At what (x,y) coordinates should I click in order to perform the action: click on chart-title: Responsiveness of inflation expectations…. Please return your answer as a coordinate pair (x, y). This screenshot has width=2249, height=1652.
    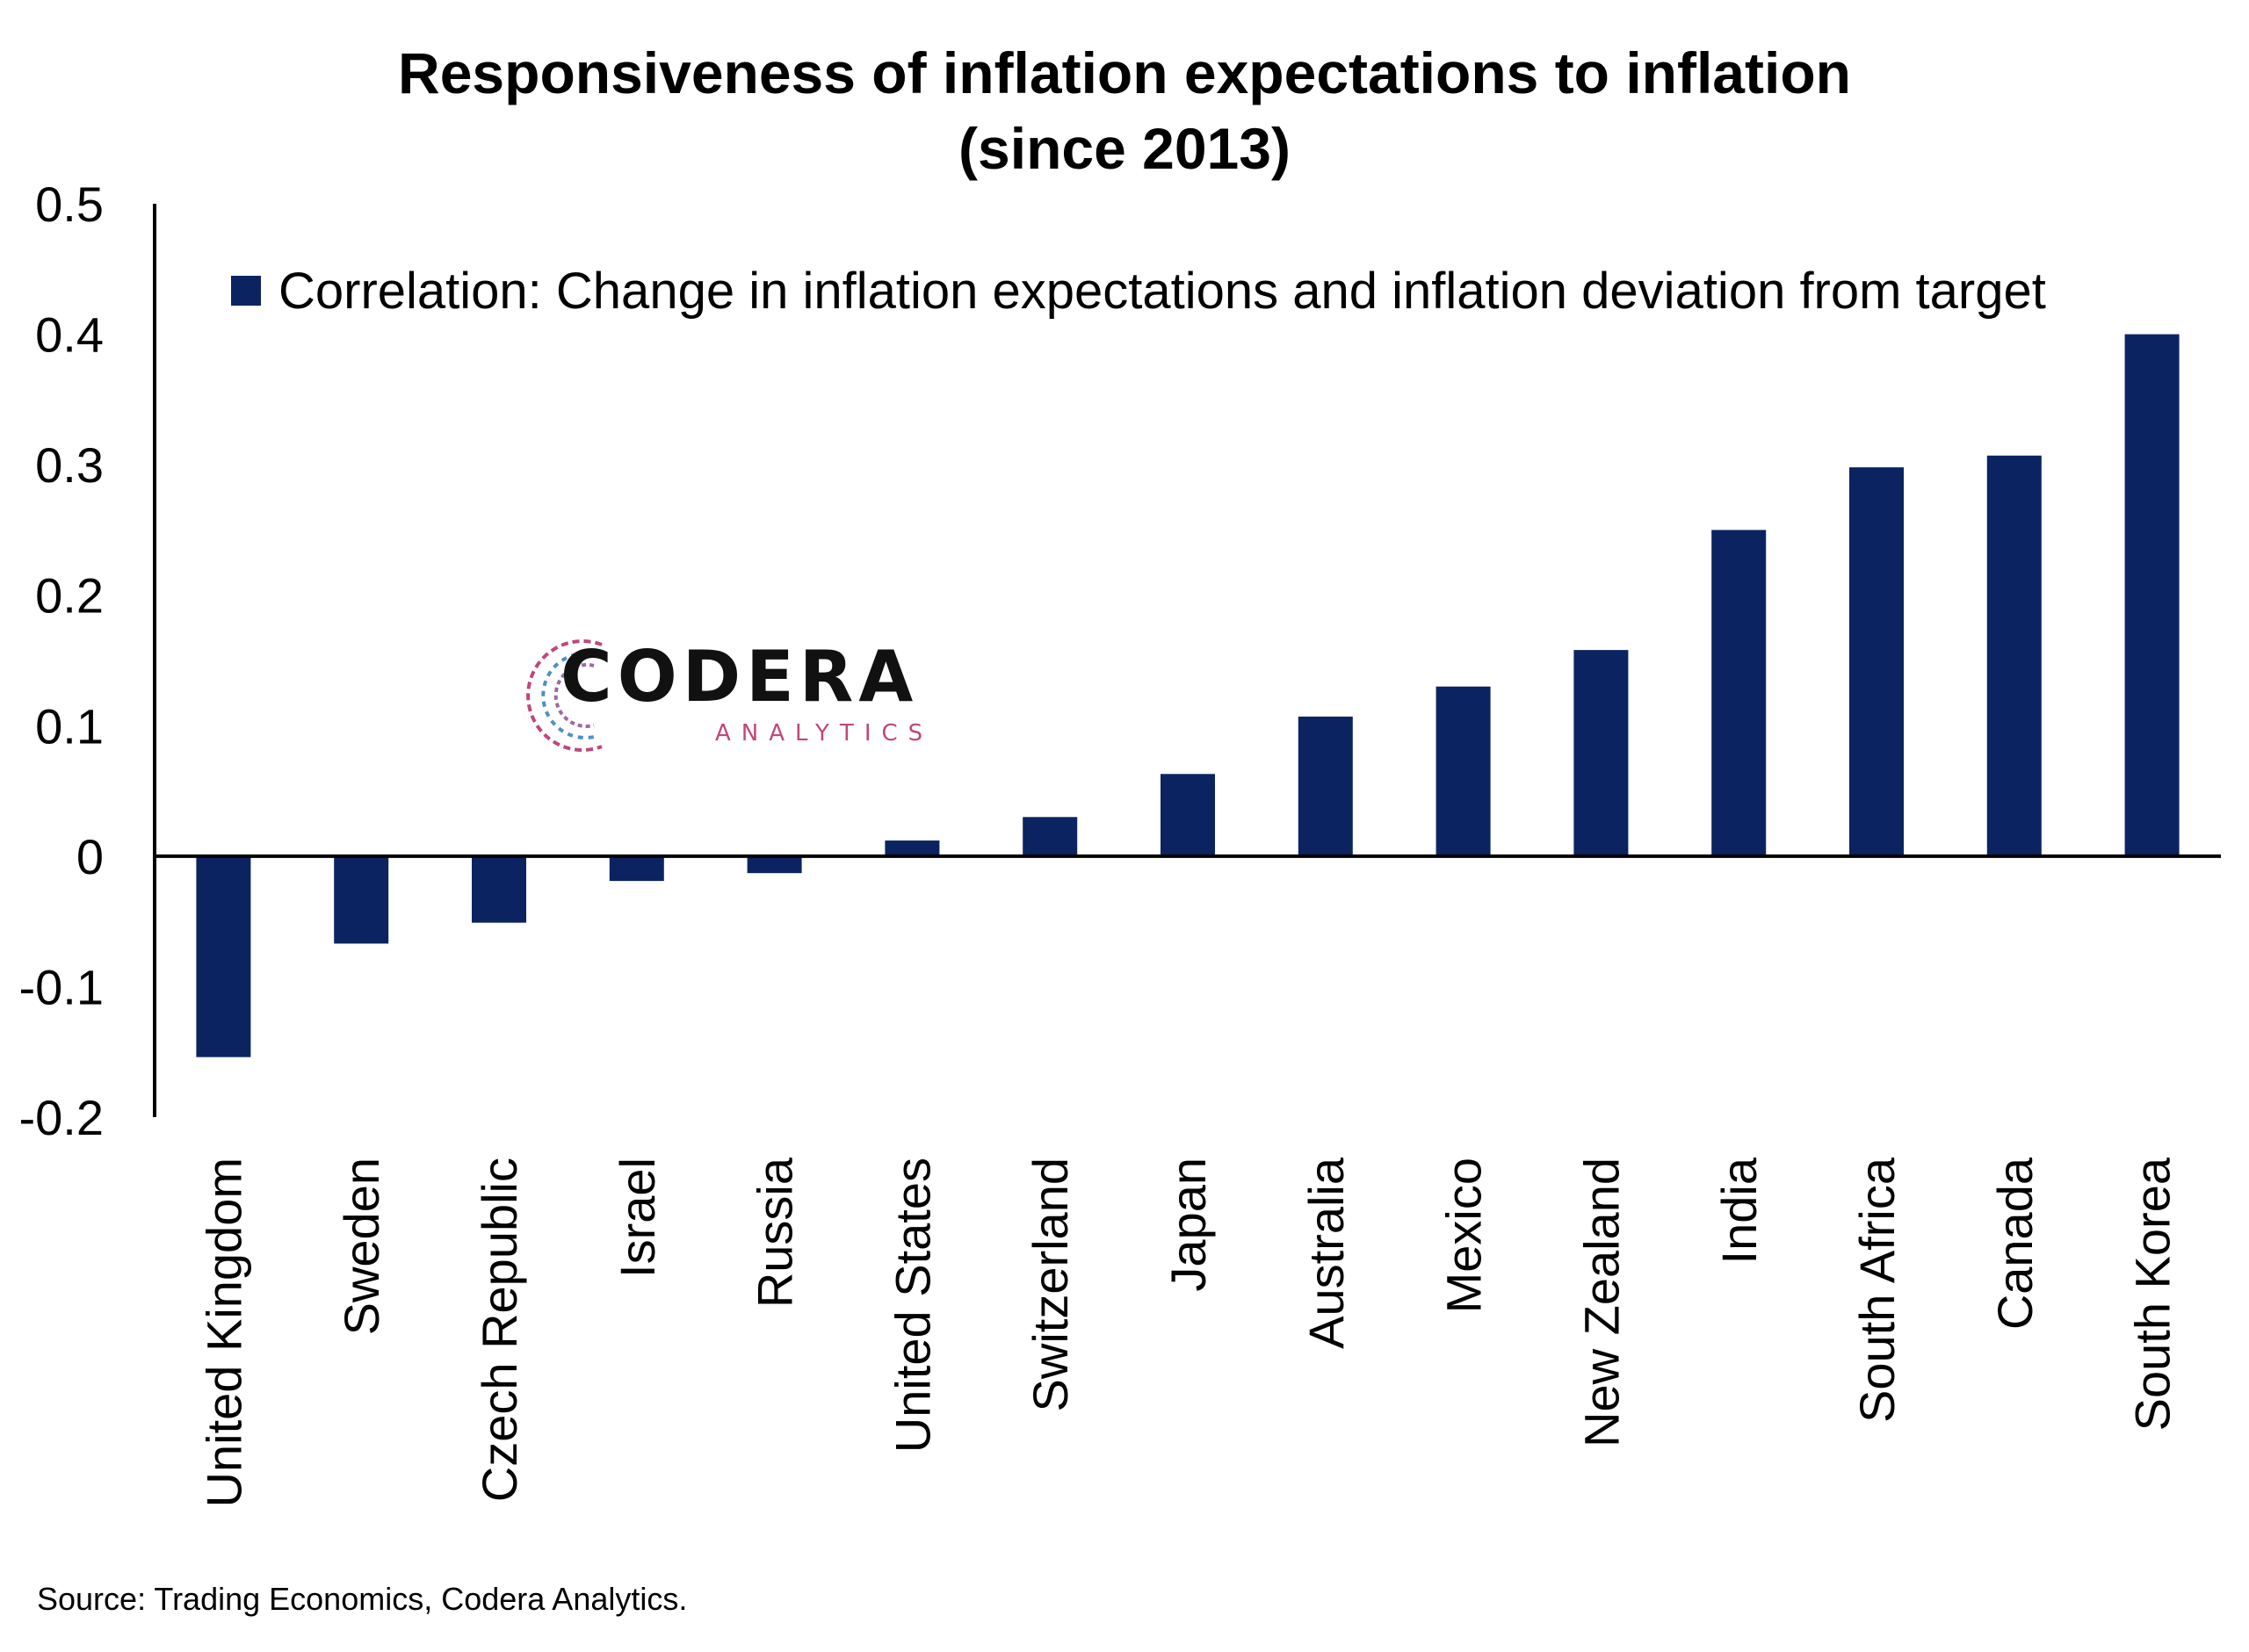
    Looking at the image, I should click on (1124, 110).